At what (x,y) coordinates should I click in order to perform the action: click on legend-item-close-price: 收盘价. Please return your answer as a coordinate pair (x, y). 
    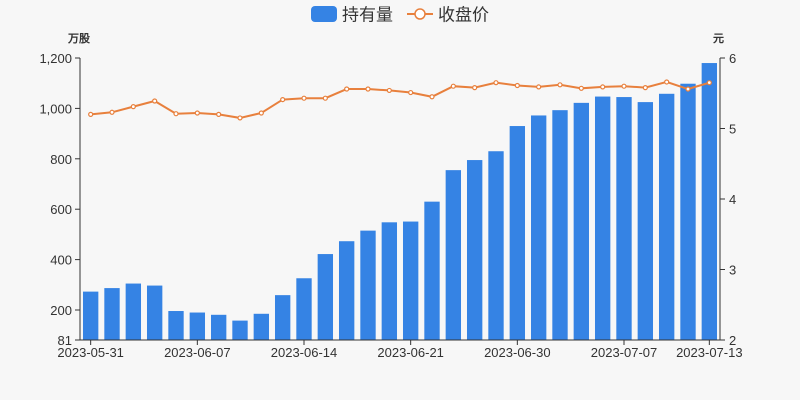
    Looking at the image, I should click on (448, 15).